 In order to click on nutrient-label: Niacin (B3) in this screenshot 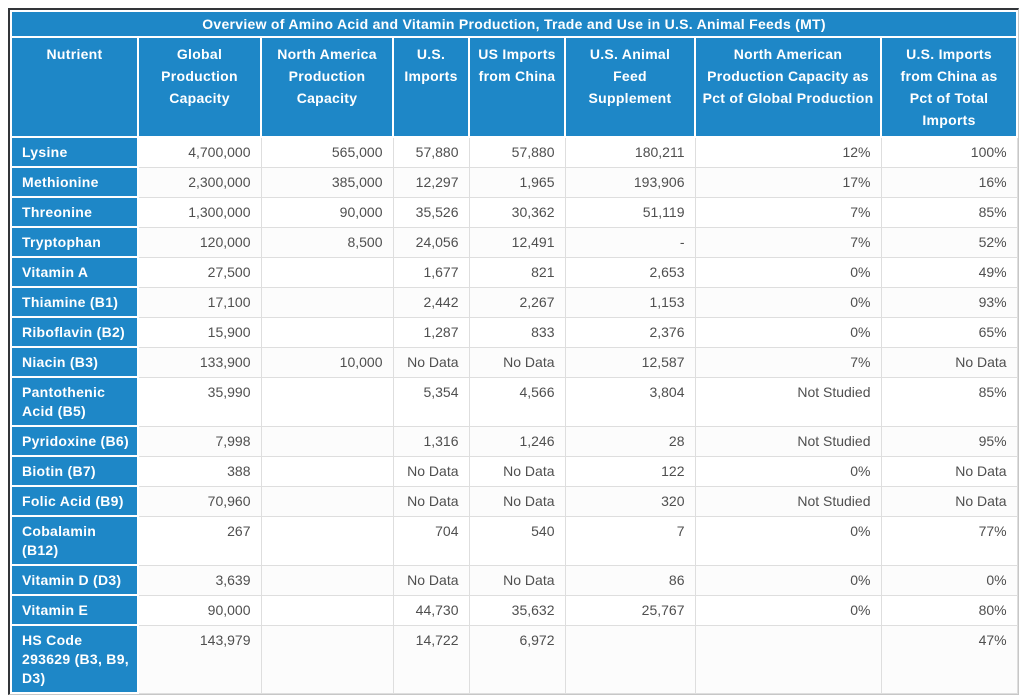, I will do `click(74, 362)`.